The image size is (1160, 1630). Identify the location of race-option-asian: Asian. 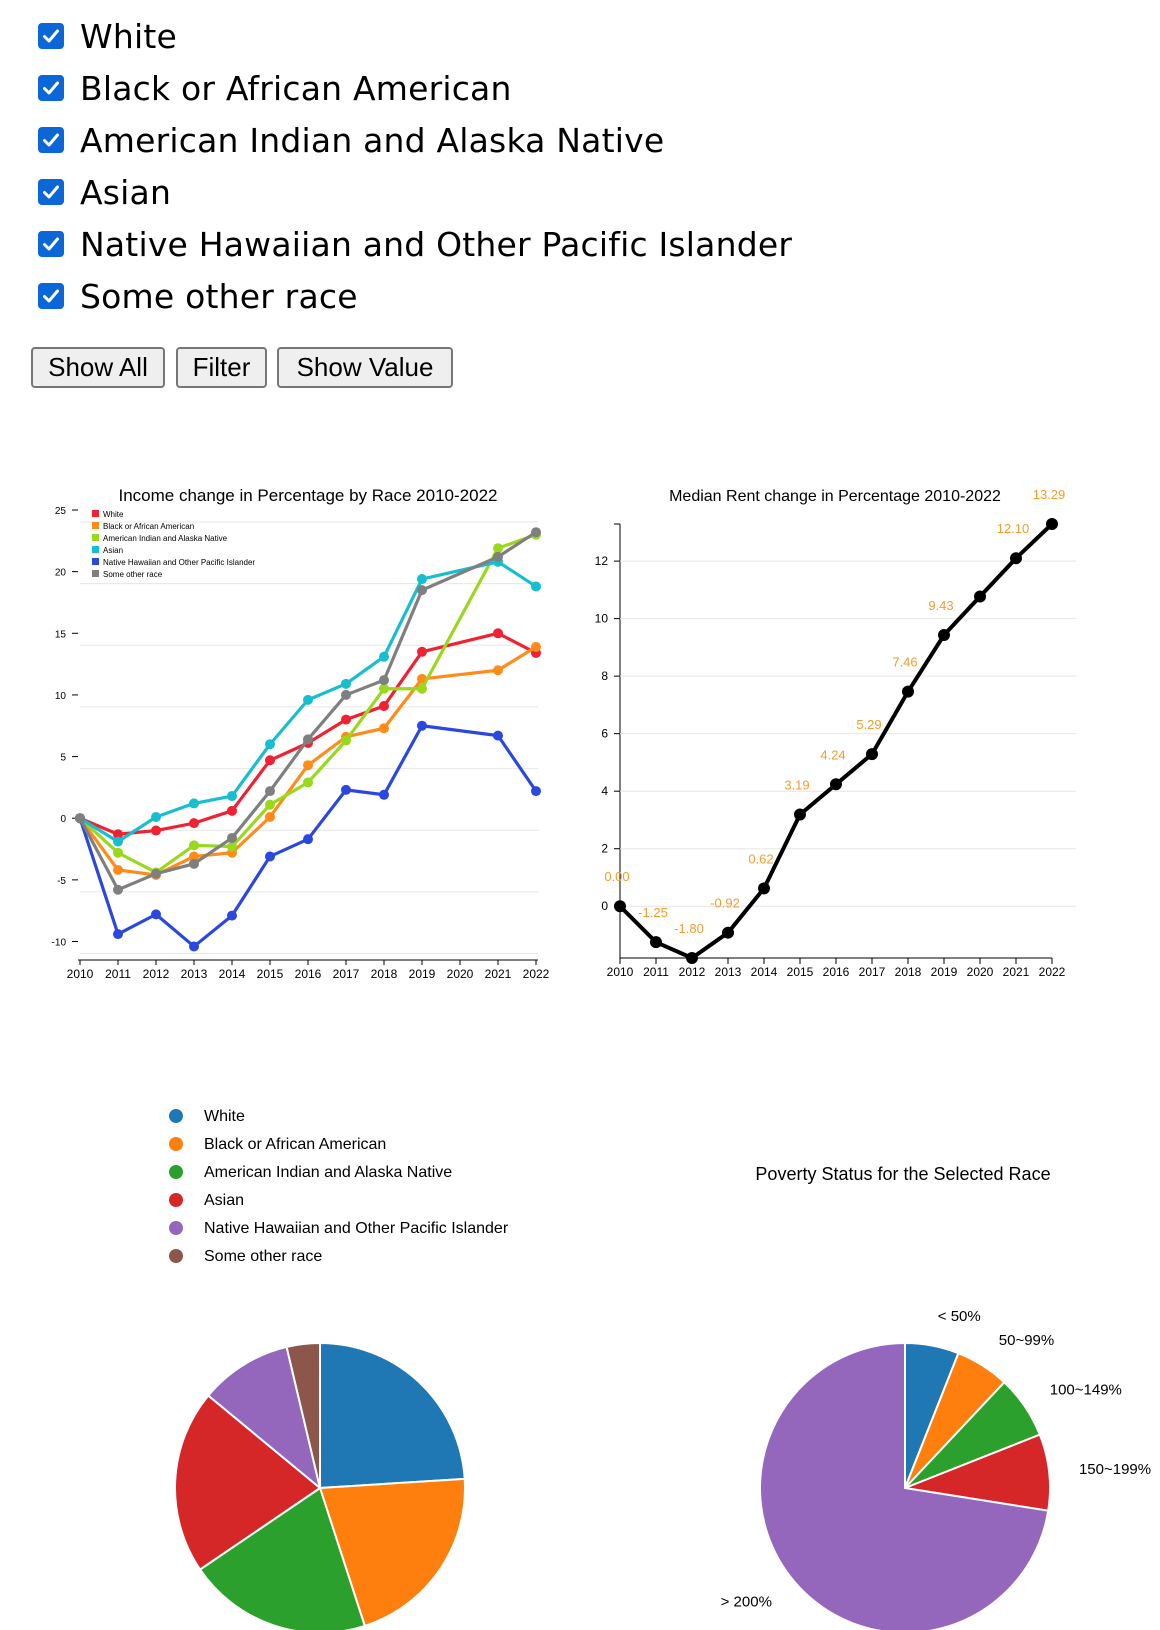
(104, 192).